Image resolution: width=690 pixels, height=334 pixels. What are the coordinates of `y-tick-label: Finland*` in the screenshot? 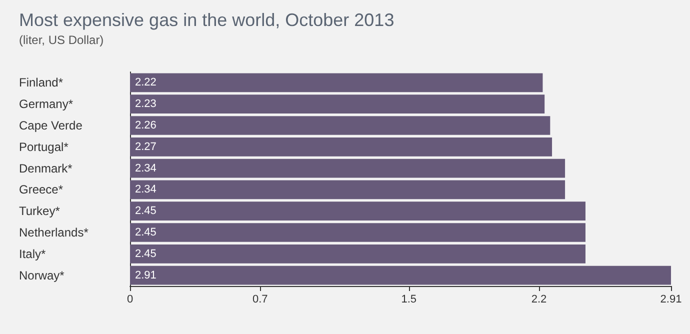 It's located at (41, 83).